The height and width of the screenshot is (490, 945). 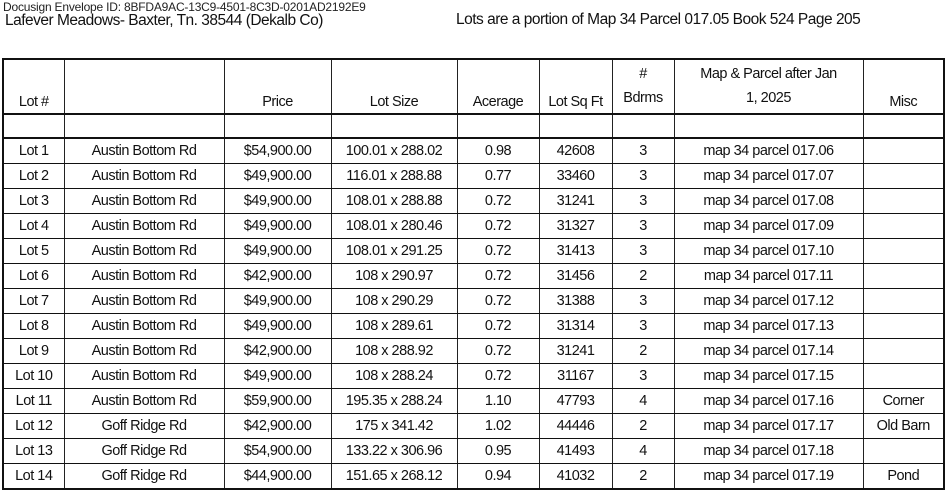 I want to click on cell-sq-ft: 41032, so click(x=575, y=476).